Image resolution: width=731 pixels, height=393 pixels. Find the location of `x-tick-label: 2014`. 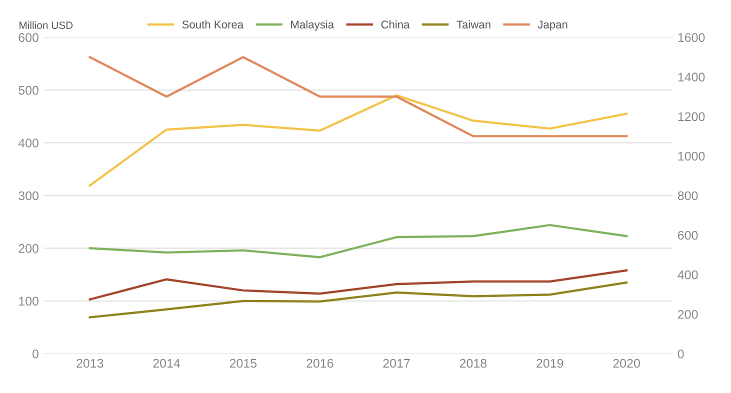

x-tick-label: 2014 is located at coordinates (166, 363).